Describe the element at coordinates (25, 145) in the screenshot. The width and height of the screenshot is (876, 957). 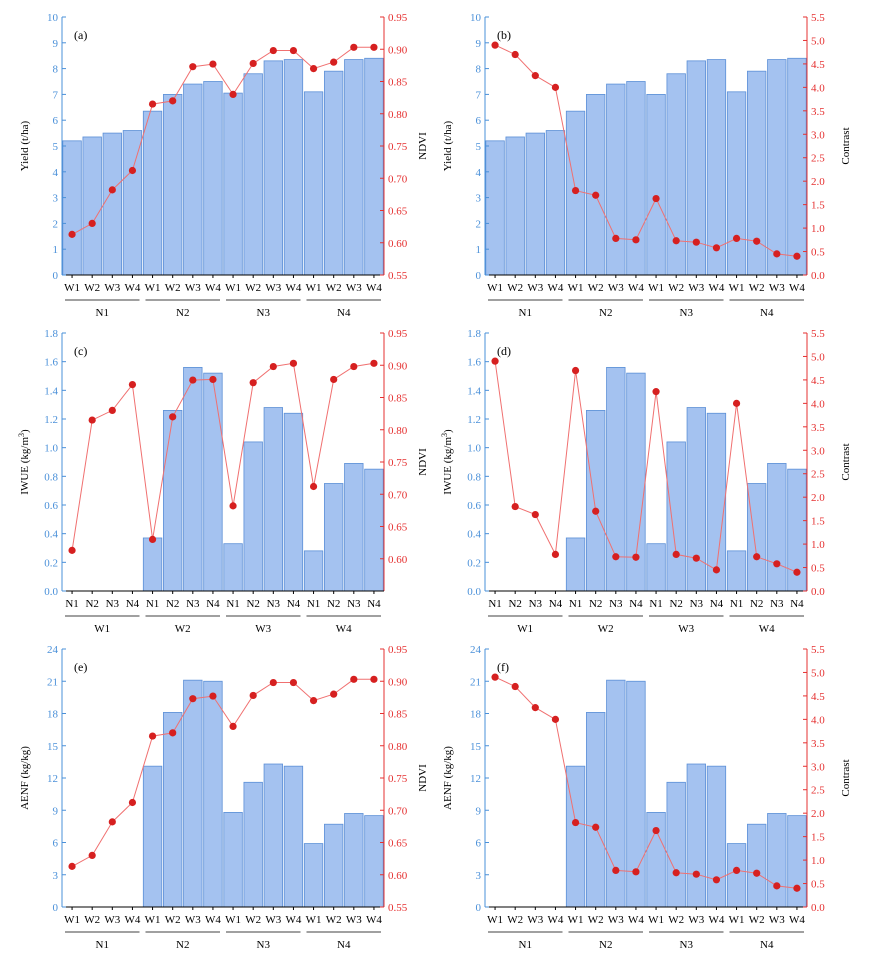
I see `y-axis-label: Yield (t/ha)` at that location.